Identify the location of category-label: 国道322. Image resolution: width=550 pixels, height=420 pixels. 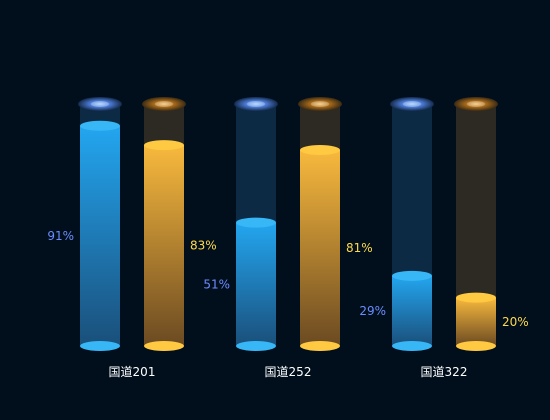
(444, 372).